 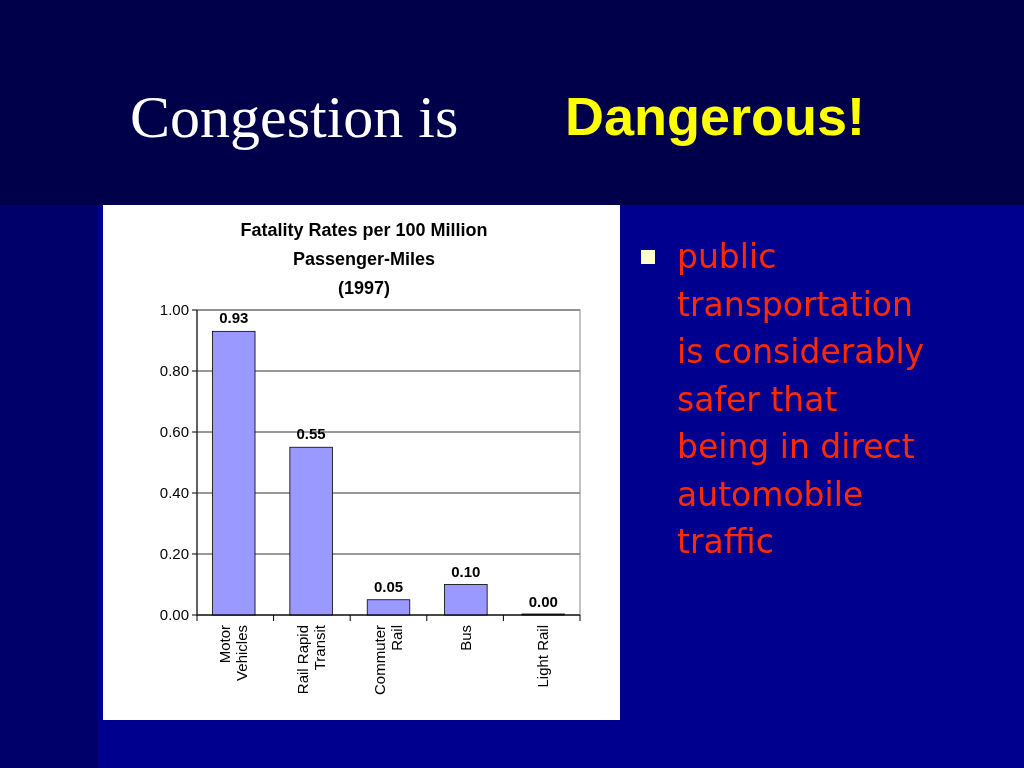 What do you see at coordinates (174, 431) in the screenshot?
I see `y-tick-label: 0.60` at bounding box center [174, 431].